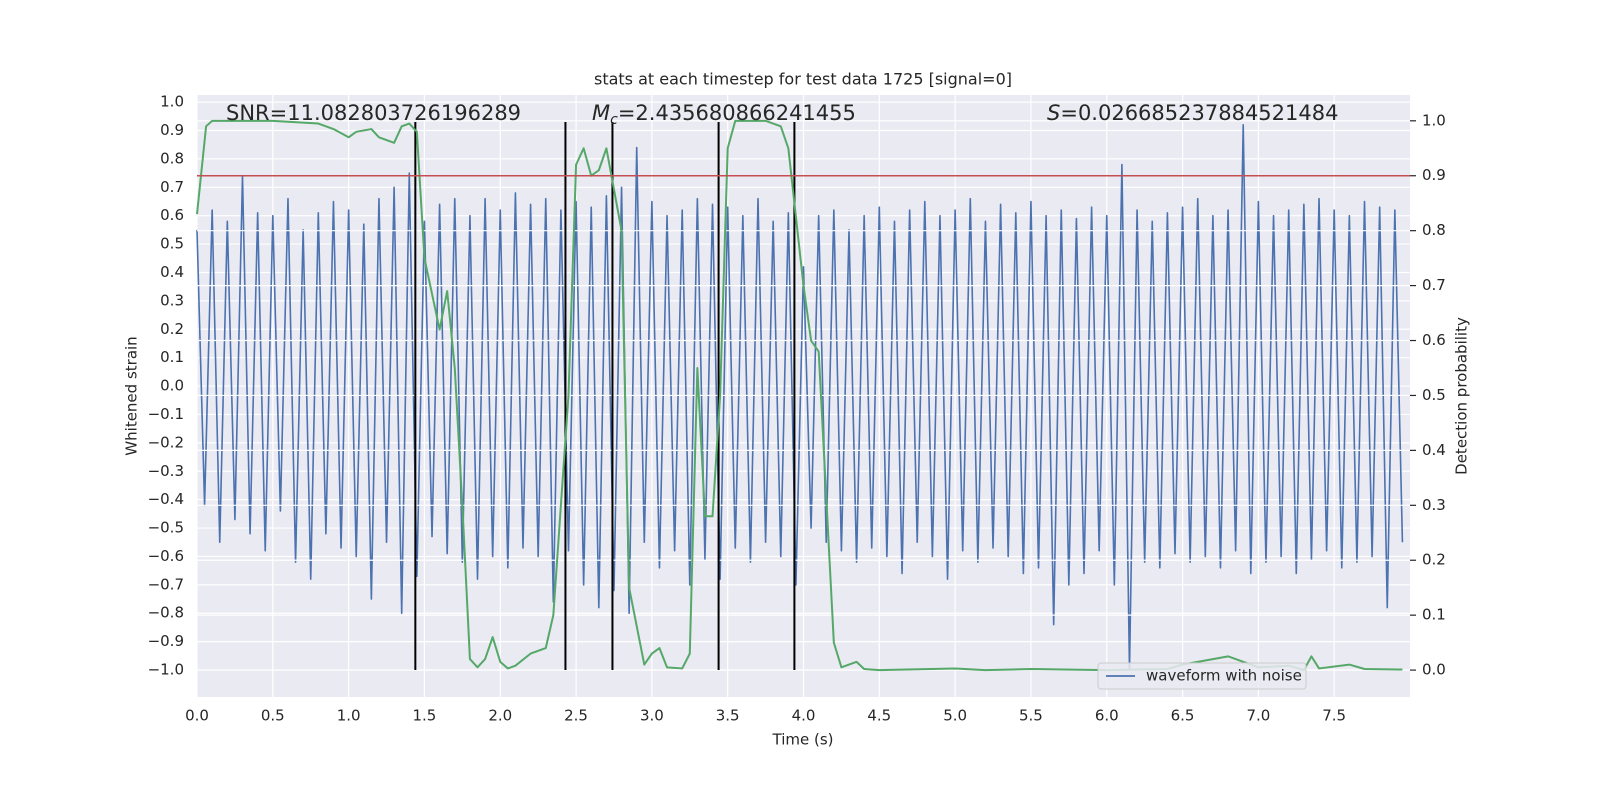 The width and height of the screenshot is (1600, 800). I want to click on y-tick-label: −0.6, so click(166, 556).